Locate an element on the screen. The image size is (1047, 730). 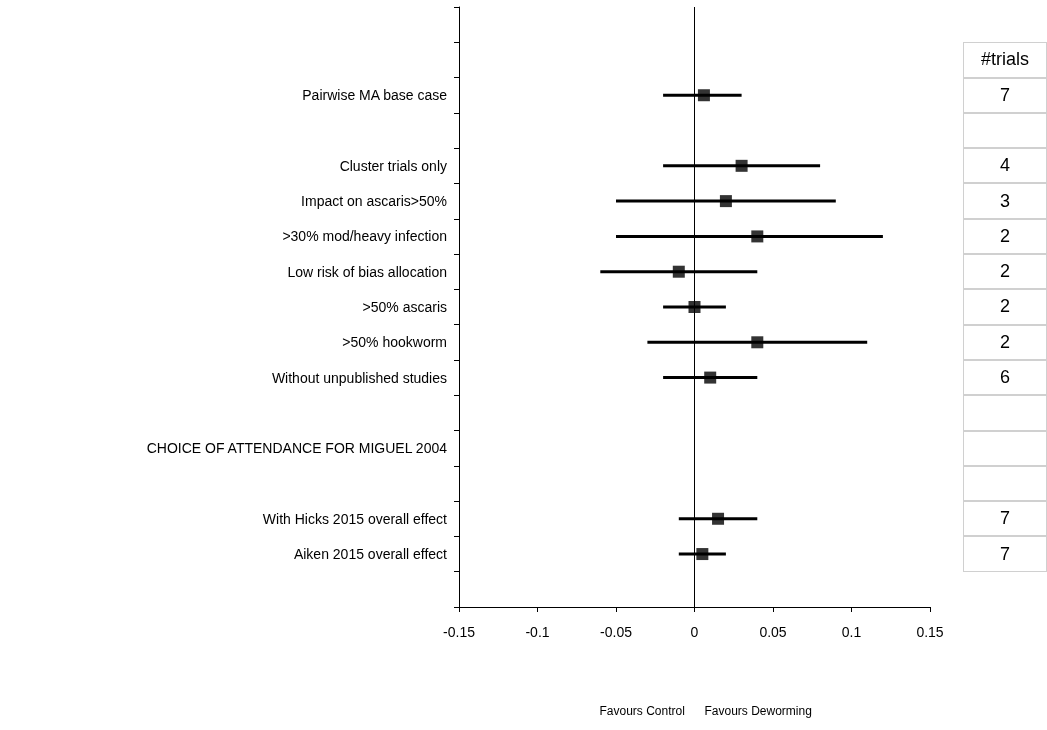
data-label: 4 is located at coordinates (1005, 166).